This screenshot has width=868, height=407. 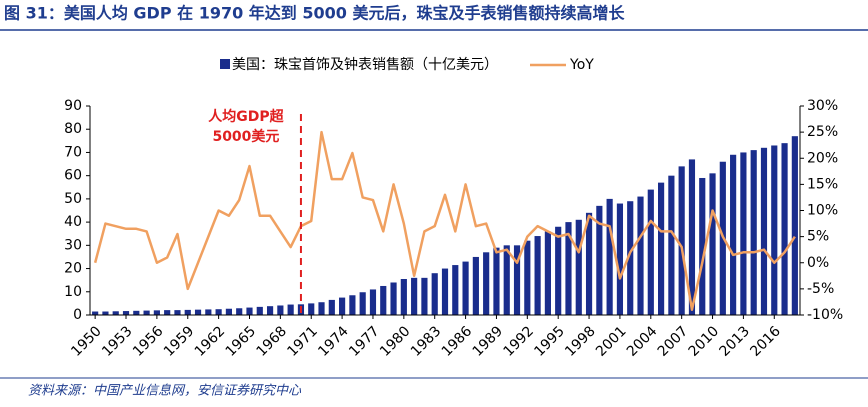 What do you see at coordinates (825, 315) in the screenshot?
I see `y2-tick-label: -10%` at bounding box center [825, 315].